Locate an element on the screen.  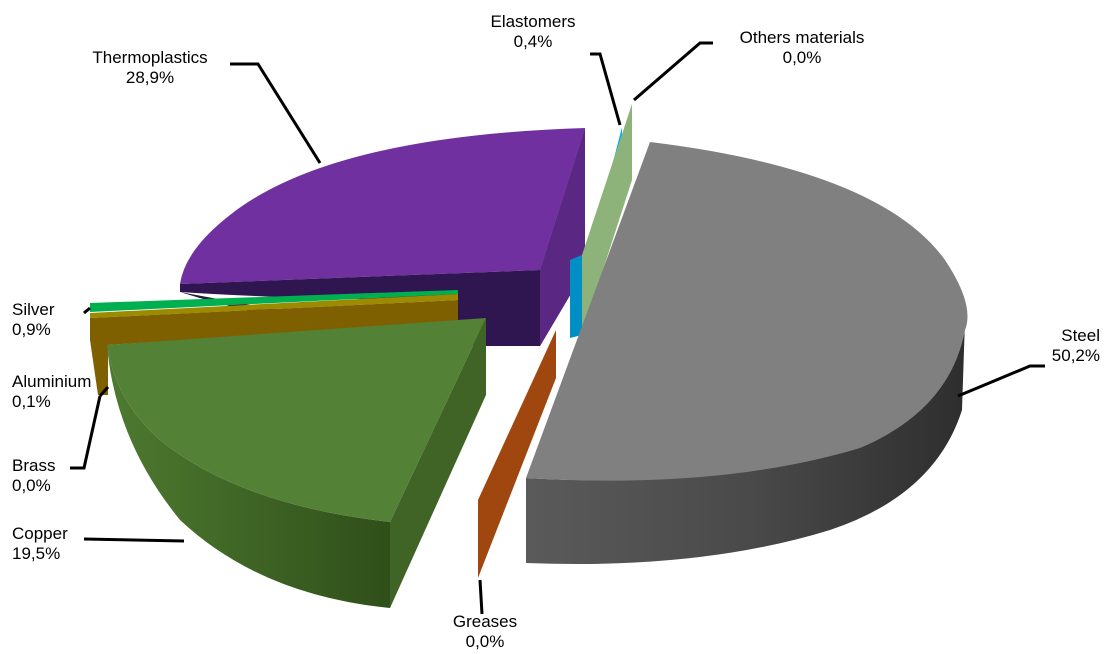
leader-aluminium is located at coordinates (104, 391).